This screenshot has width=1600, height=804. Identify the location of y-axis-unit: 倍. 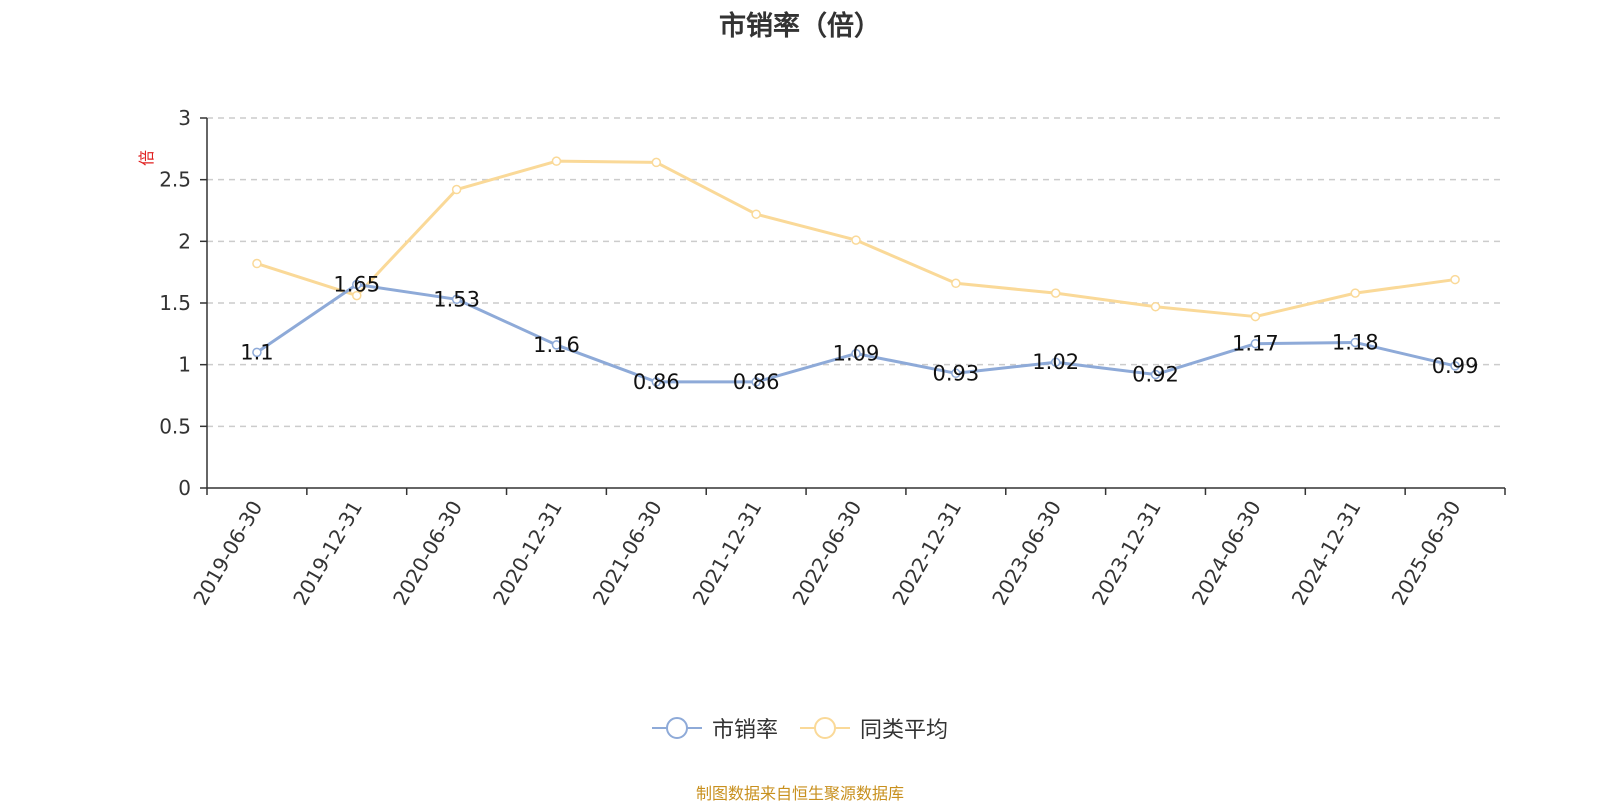
(146, 158).